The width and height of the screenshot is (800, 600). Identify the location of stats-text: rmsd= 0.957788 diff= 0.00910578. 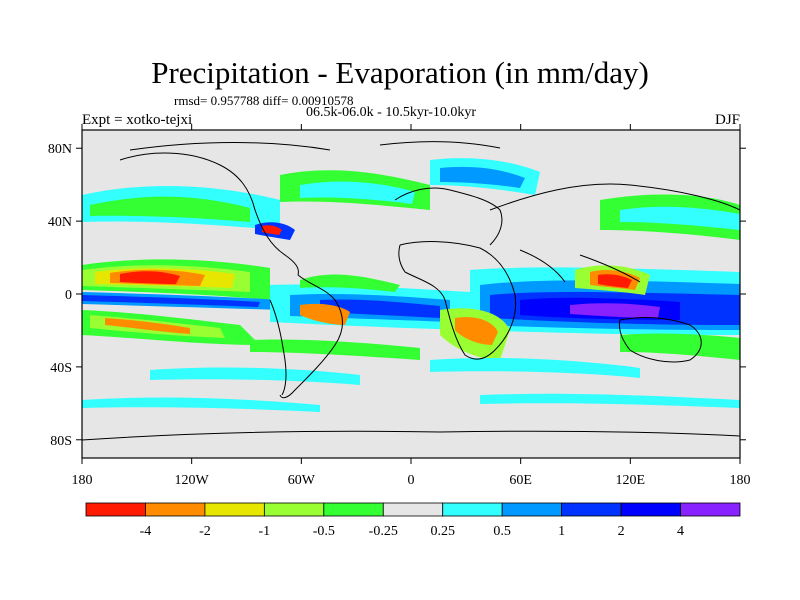
(264, 100).